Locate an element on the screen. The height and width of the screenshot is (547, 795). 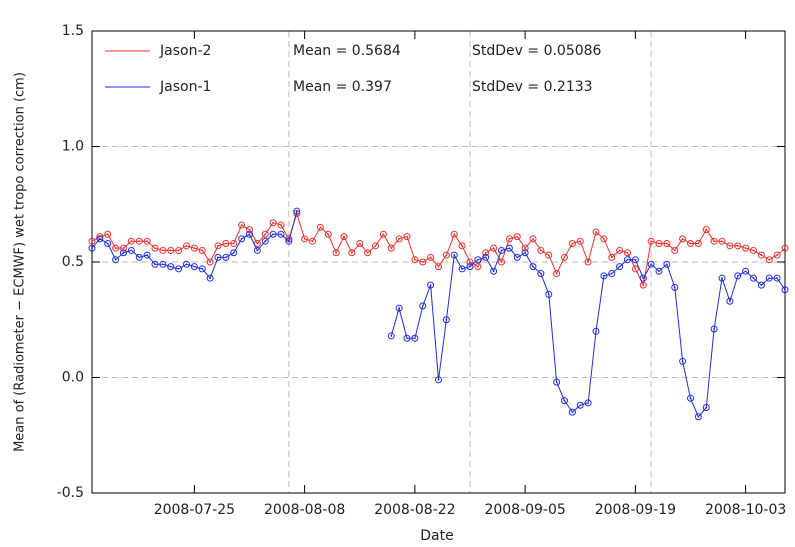
x-tick-label: 2008-07-25 is located at coordinates (194, 510).